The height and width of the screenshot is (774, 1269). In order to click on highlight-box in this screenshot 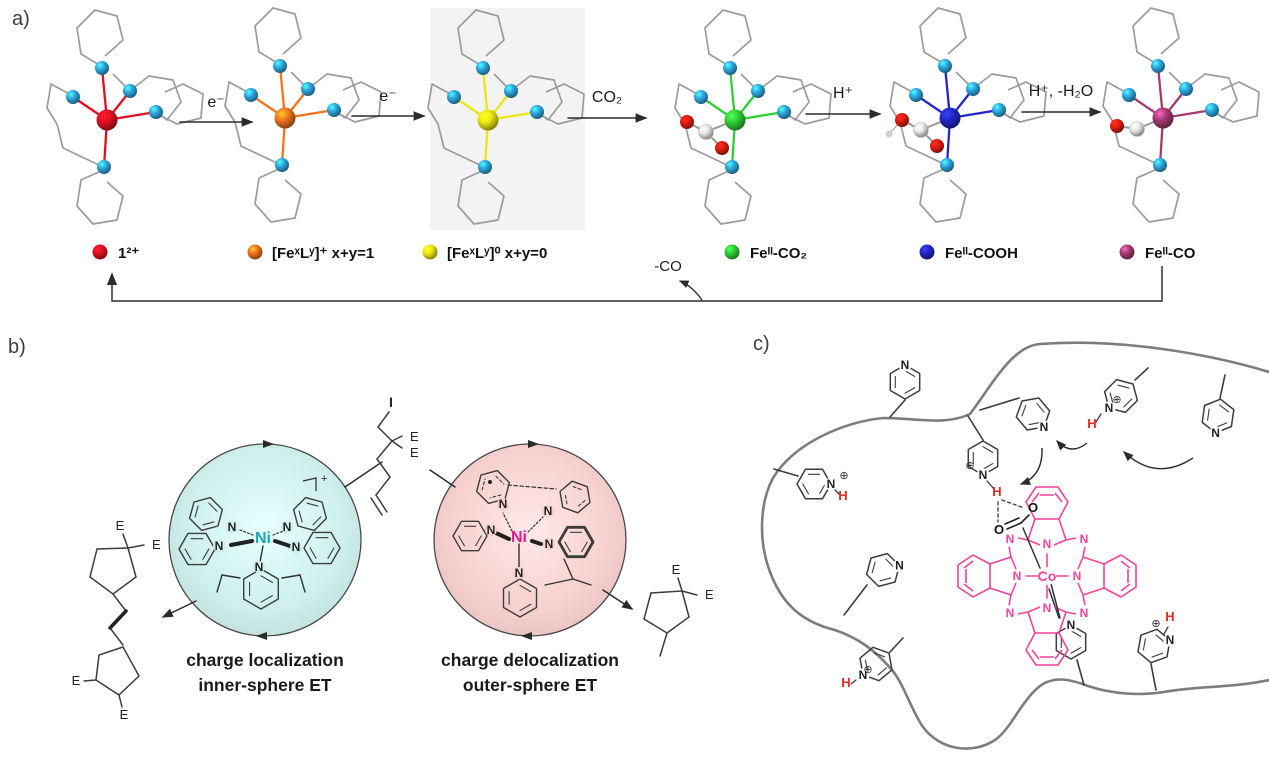, I will do `click(507, 119)`.